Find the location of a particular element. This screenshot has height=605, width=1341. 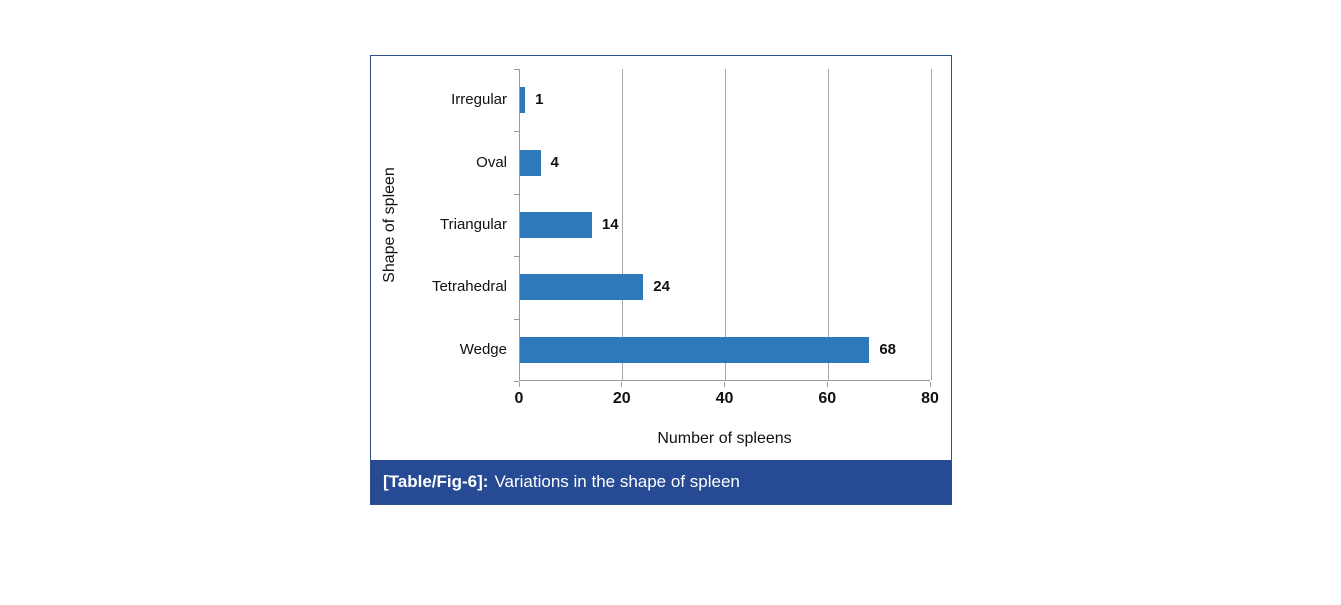

y-axis-title: Shape of spleen is located at coordinates (389, 225).